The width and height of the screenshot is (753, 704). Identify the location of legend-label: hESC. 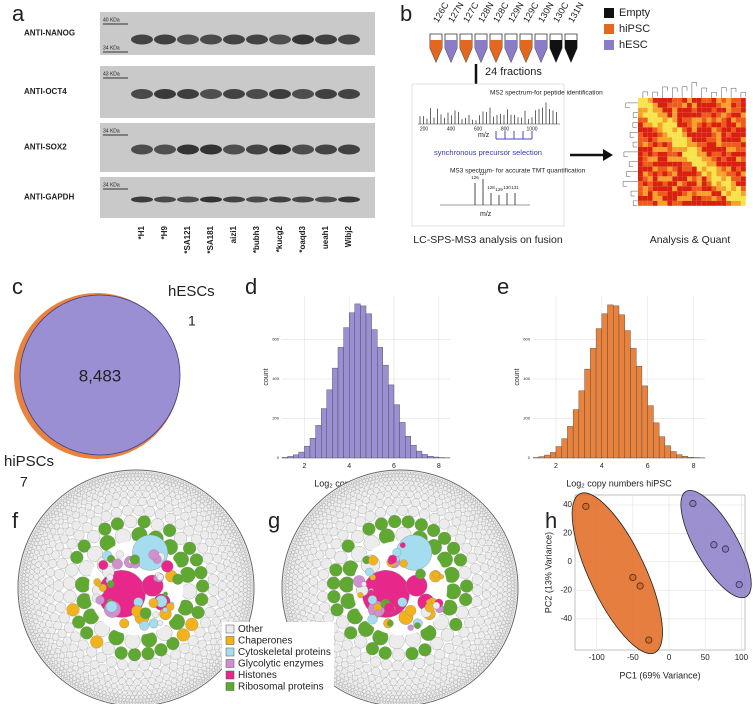
(633, 45).